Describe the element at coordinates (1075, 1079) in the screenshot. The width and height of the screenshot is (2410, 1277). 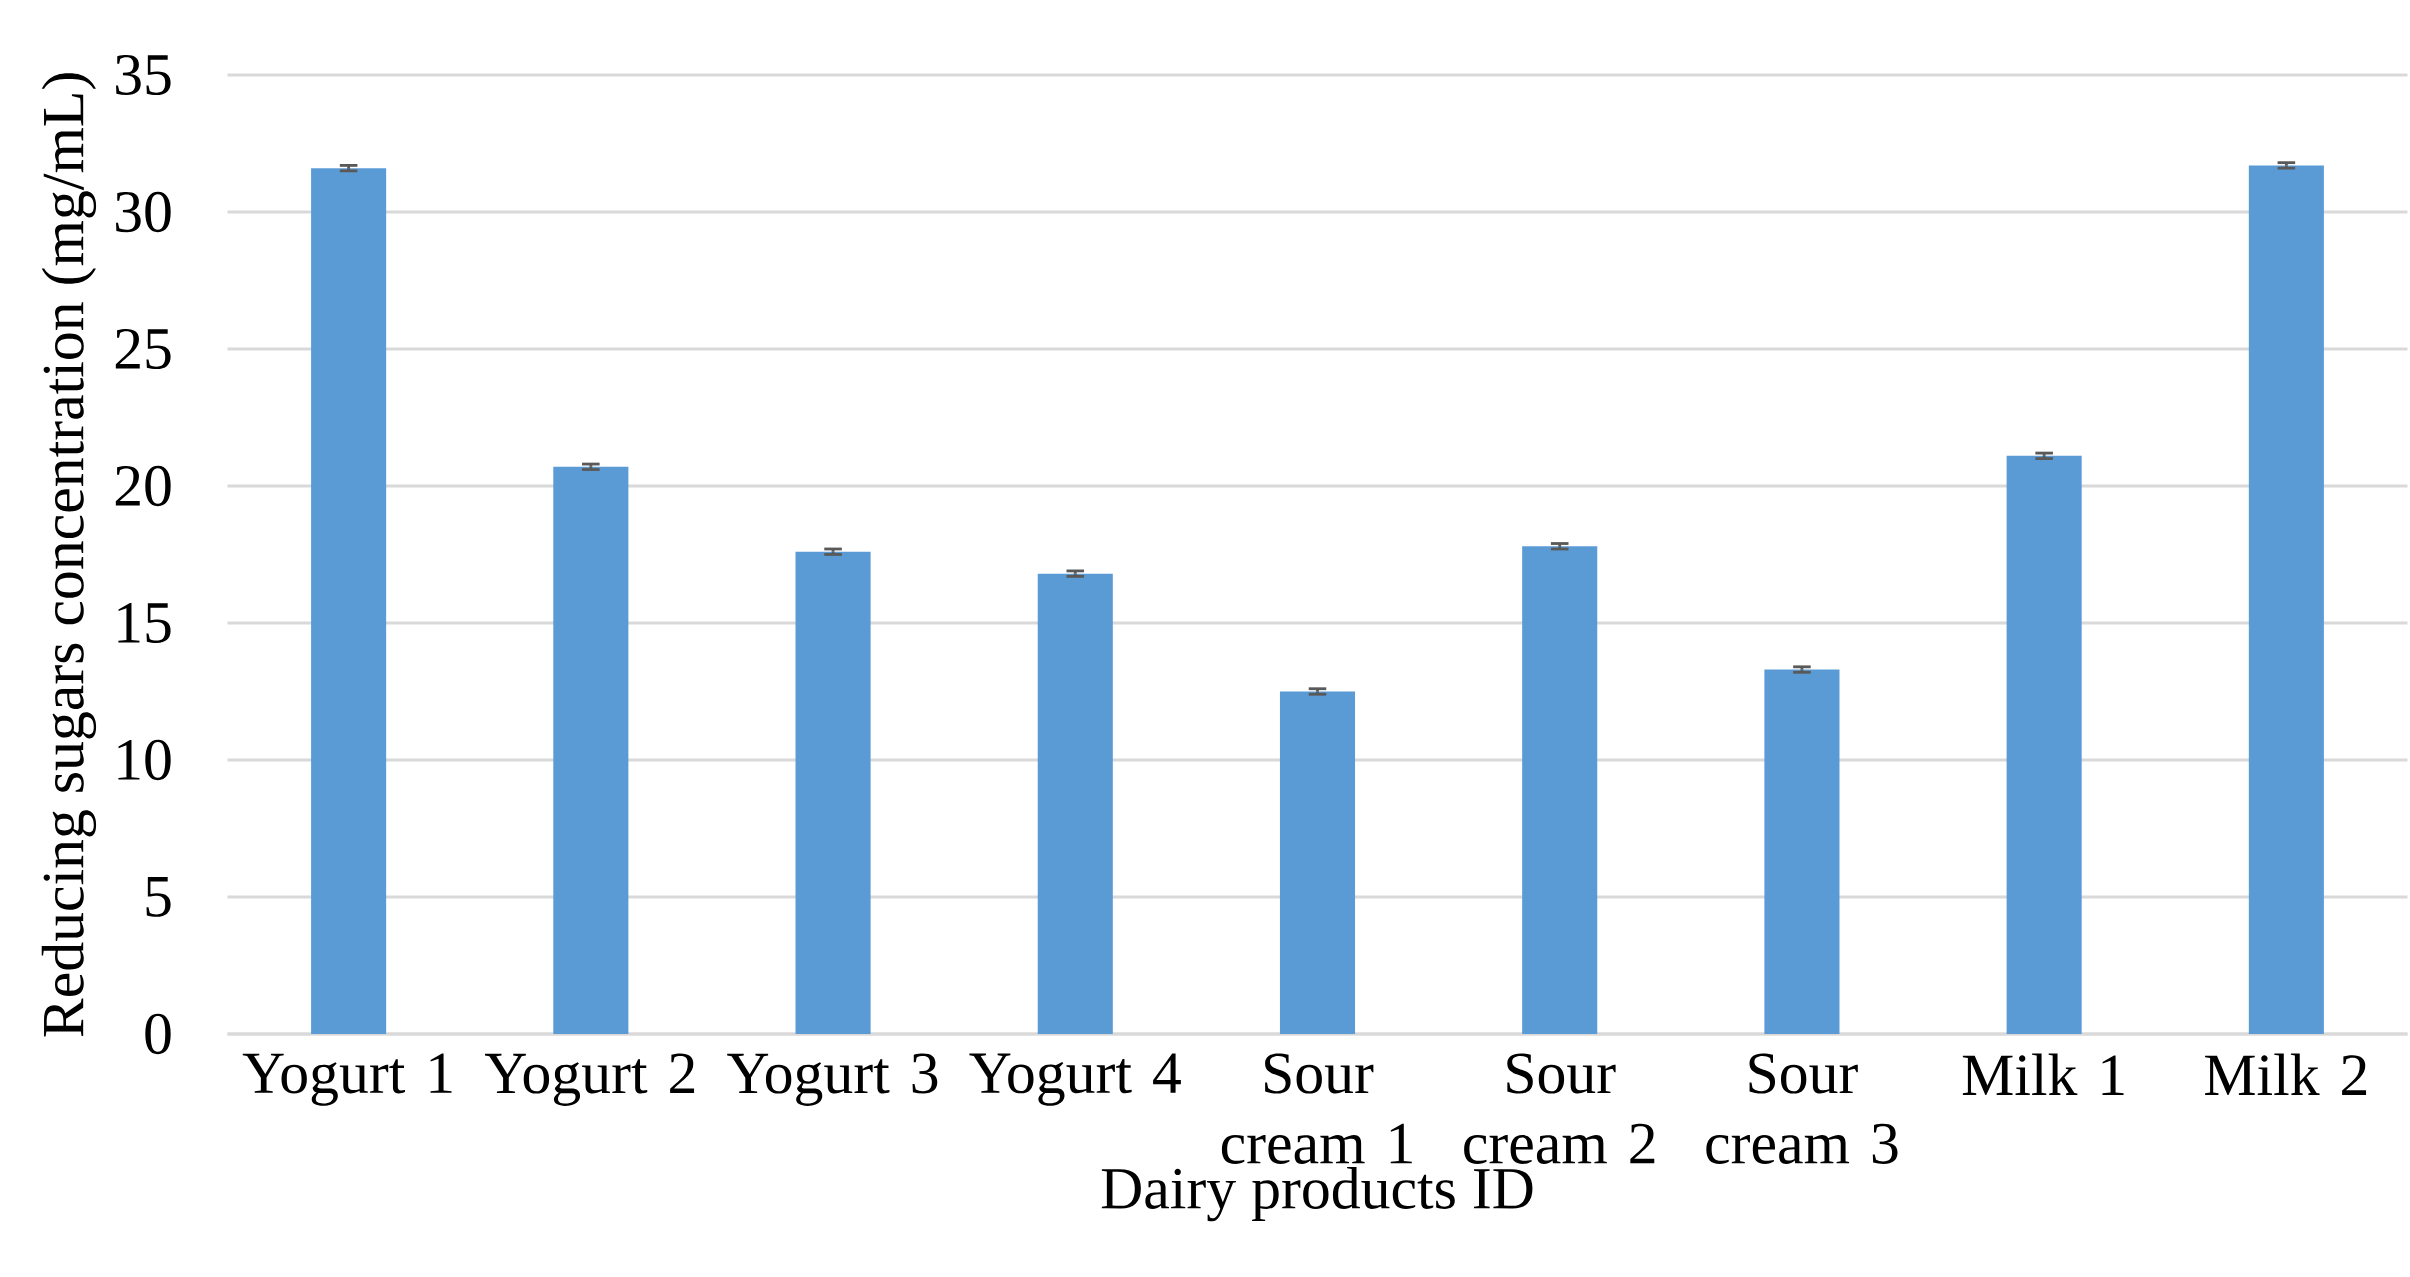
I see `x-tick-label: Yogurt 4` at that location.